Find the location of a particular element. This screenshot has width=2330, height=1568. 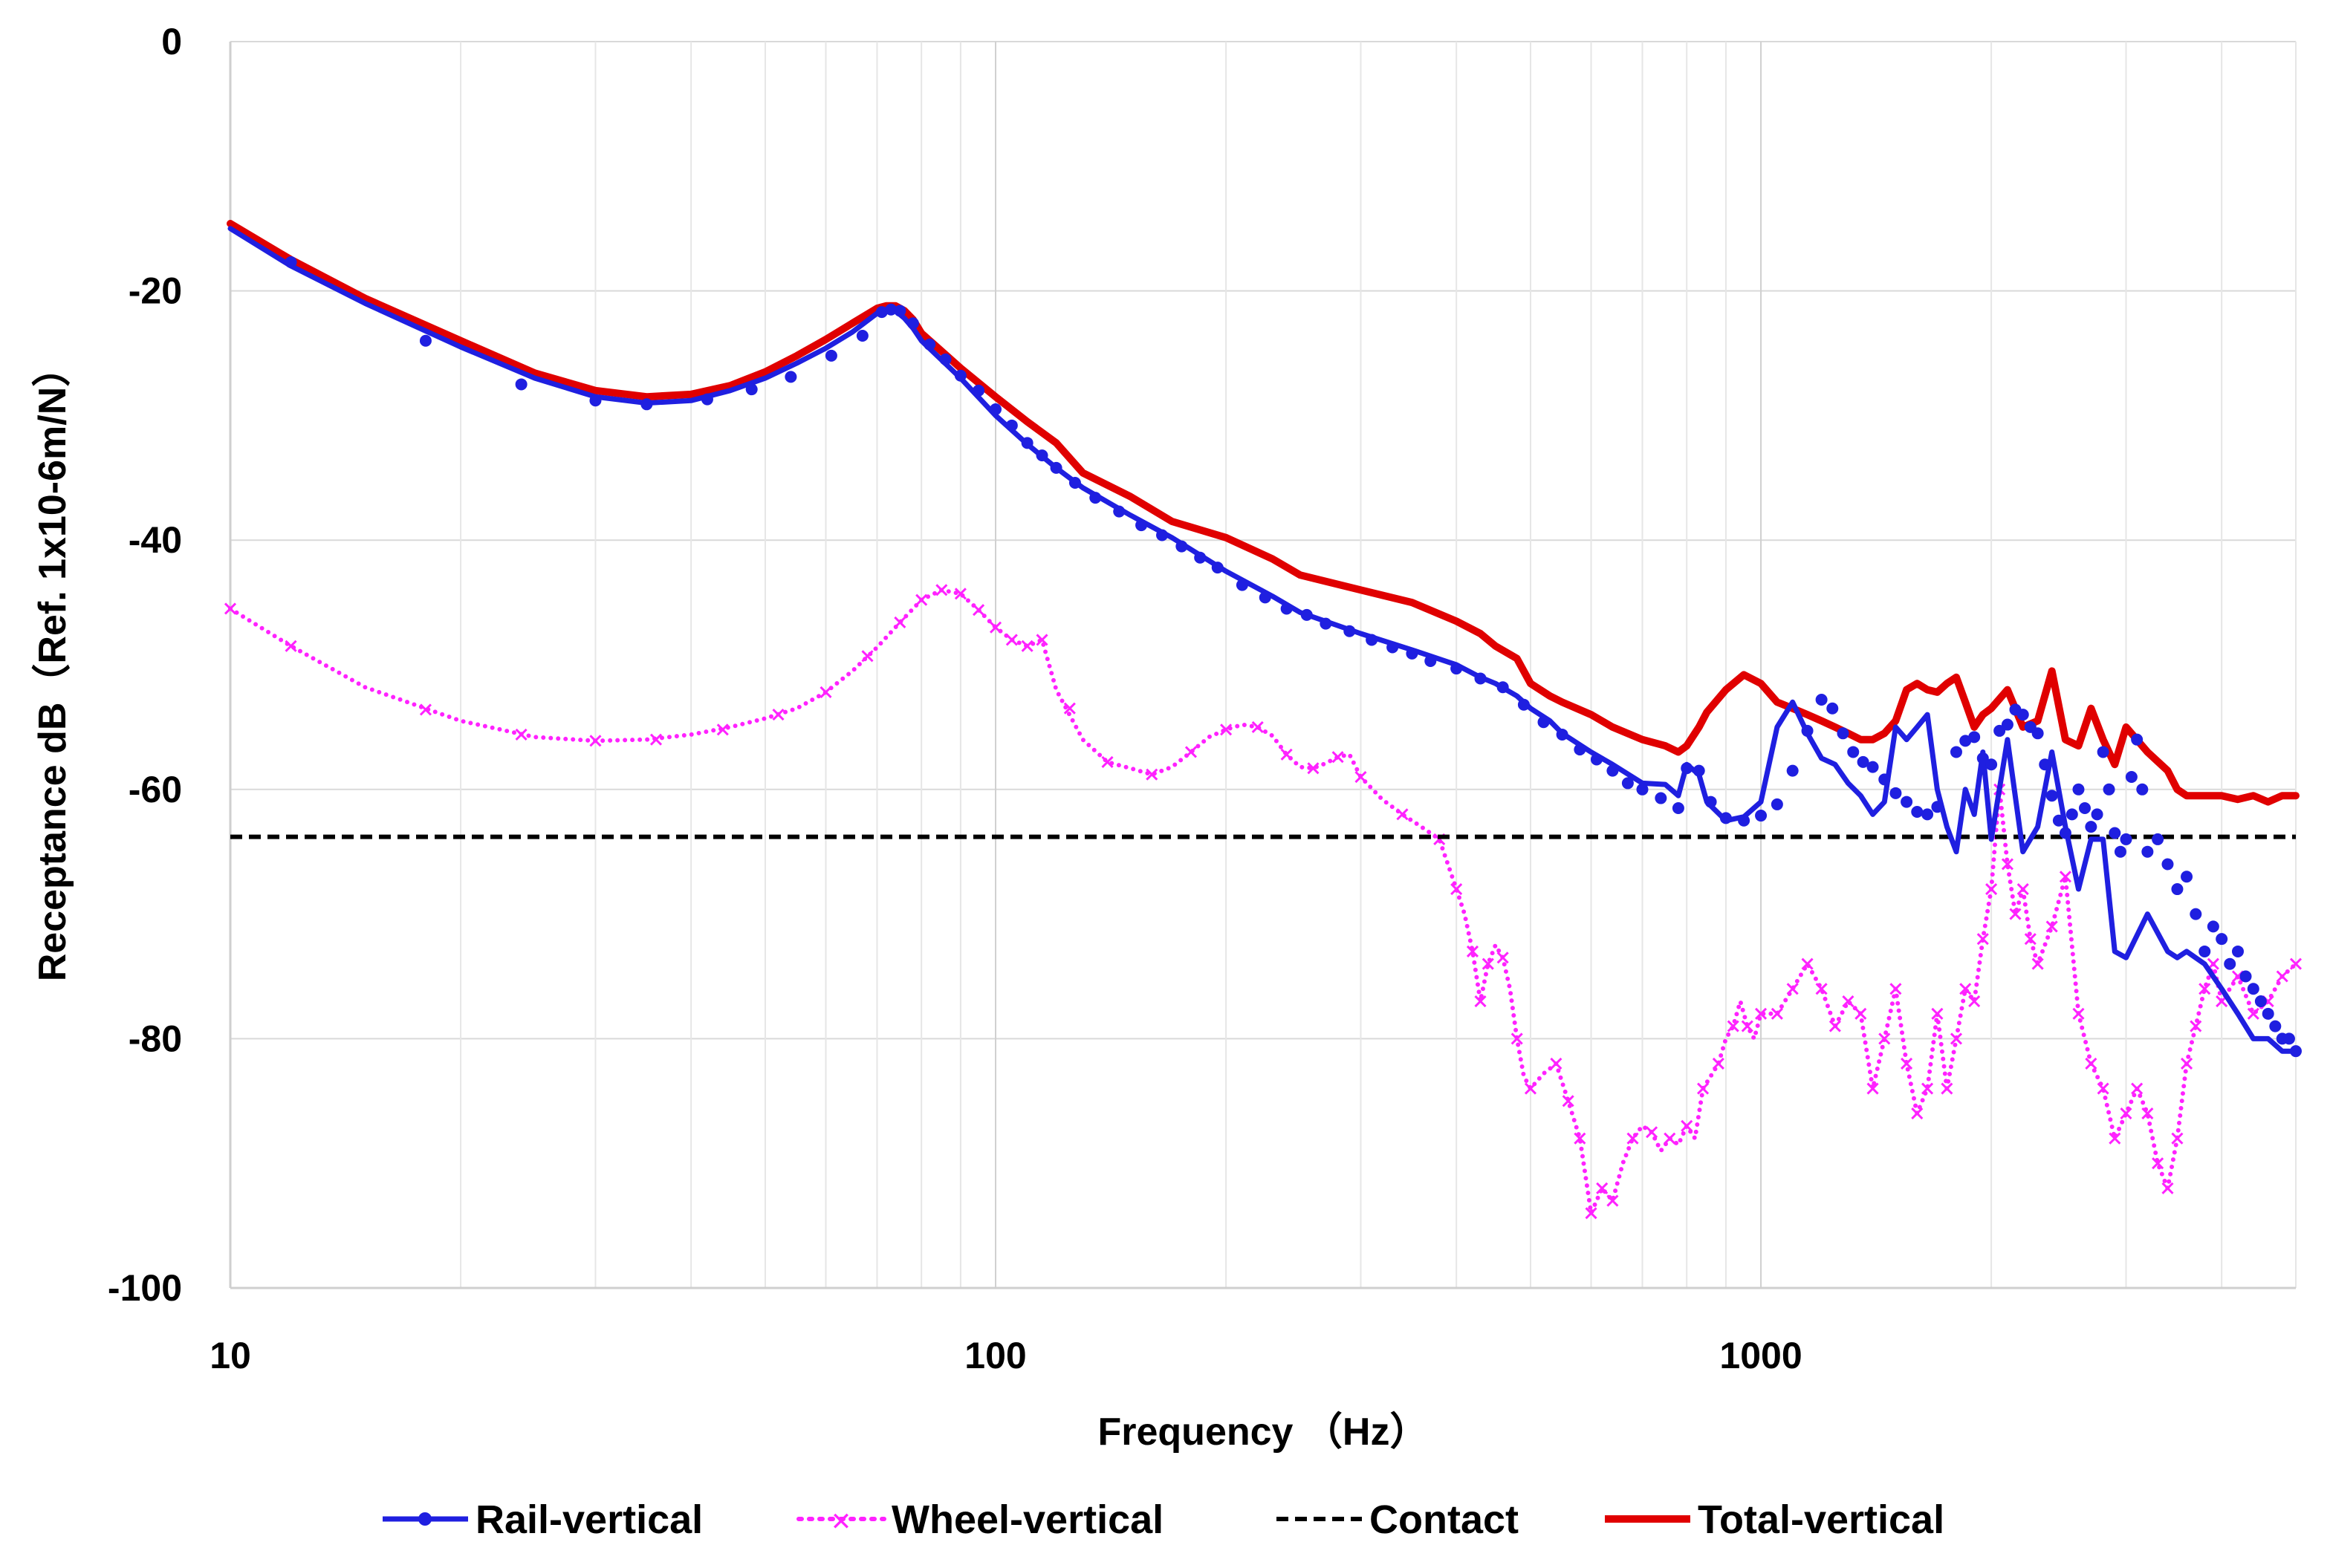

legend-item-contact: Contact is located at coordinates (1397, 1520).